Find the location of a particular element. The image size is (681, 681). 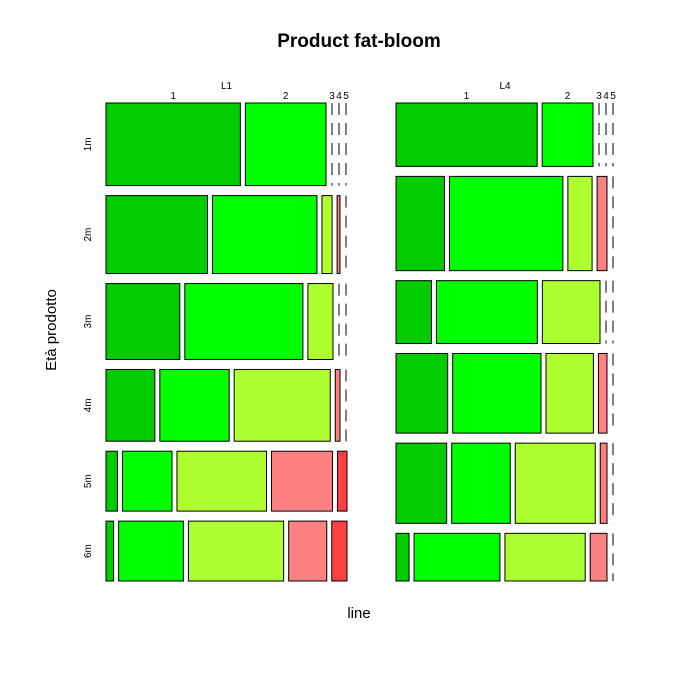

y-axis-title: Età prodotto is located at coordinates (51, 330).